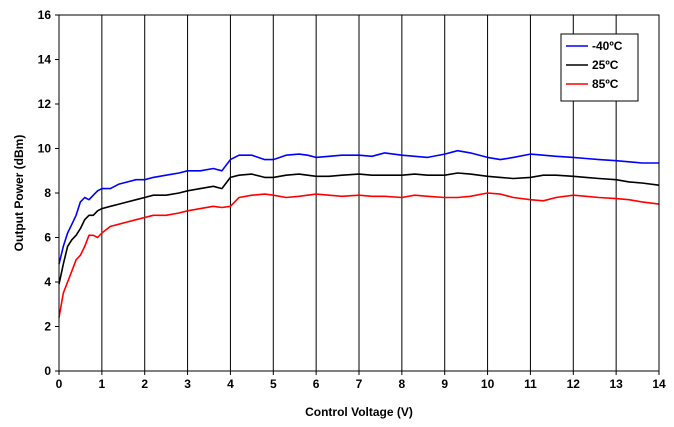 Image resolution: width=674 pixels, height=427 pixels. What do you see at coordinates (45, 104) in the screenshot?
I see `y-tick-label: 12` at bounding box center [45, 104].